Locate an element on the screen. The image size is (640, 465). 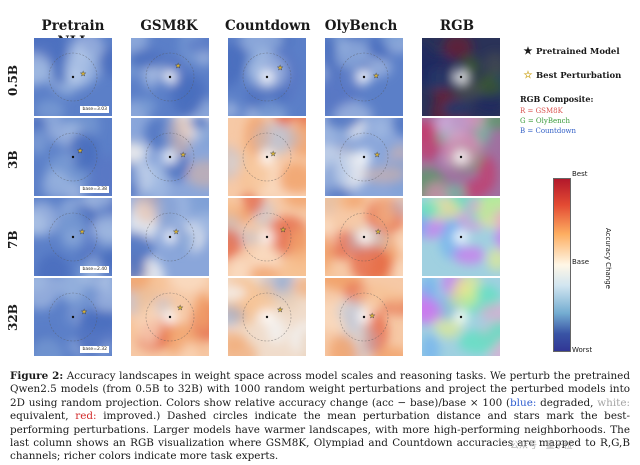
caption-white-word: white: is located at coordinates (613, 402).